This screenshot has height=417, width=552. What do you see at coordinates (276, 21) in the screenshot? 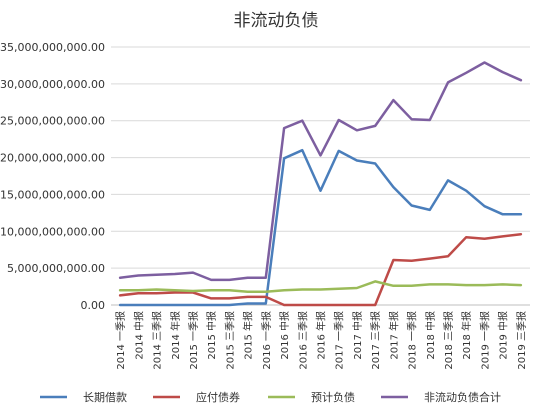
I see `chart-title: 非流动负债` at bounding box center [276, 21].